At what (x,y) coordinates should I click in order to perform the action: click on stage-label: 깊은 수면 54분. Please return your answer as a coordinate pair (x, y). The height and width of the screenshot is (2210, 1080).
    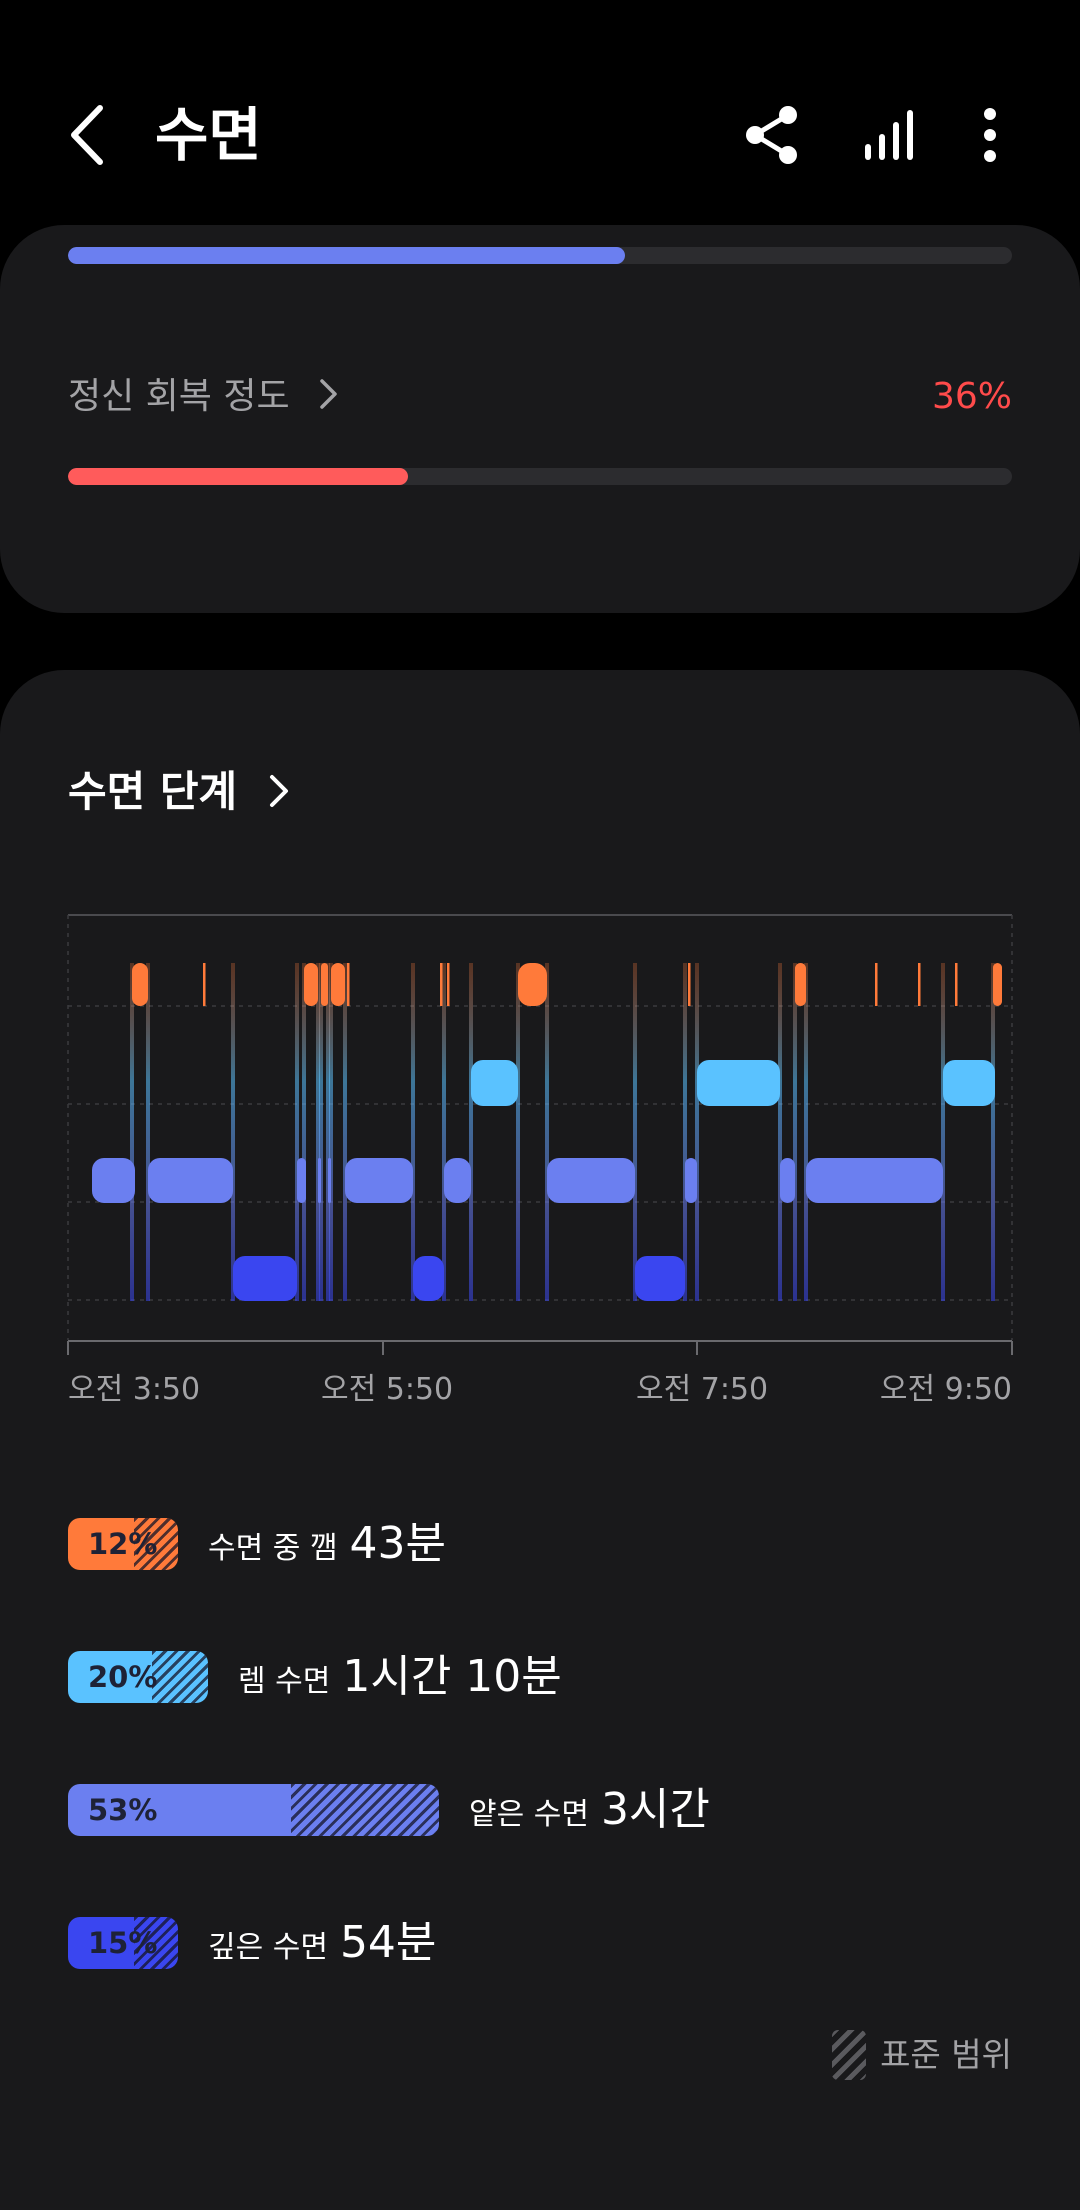
    Looking at the image, I should click on (322, 1945).